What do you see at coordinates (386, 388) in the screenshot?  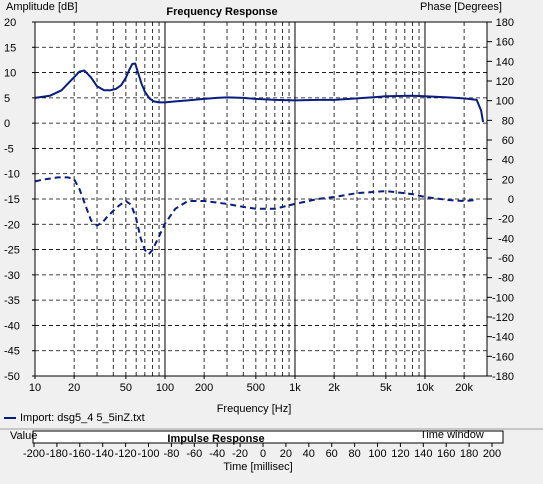 I see `x-tick-label: 5k` at bounding box center [386, 388].